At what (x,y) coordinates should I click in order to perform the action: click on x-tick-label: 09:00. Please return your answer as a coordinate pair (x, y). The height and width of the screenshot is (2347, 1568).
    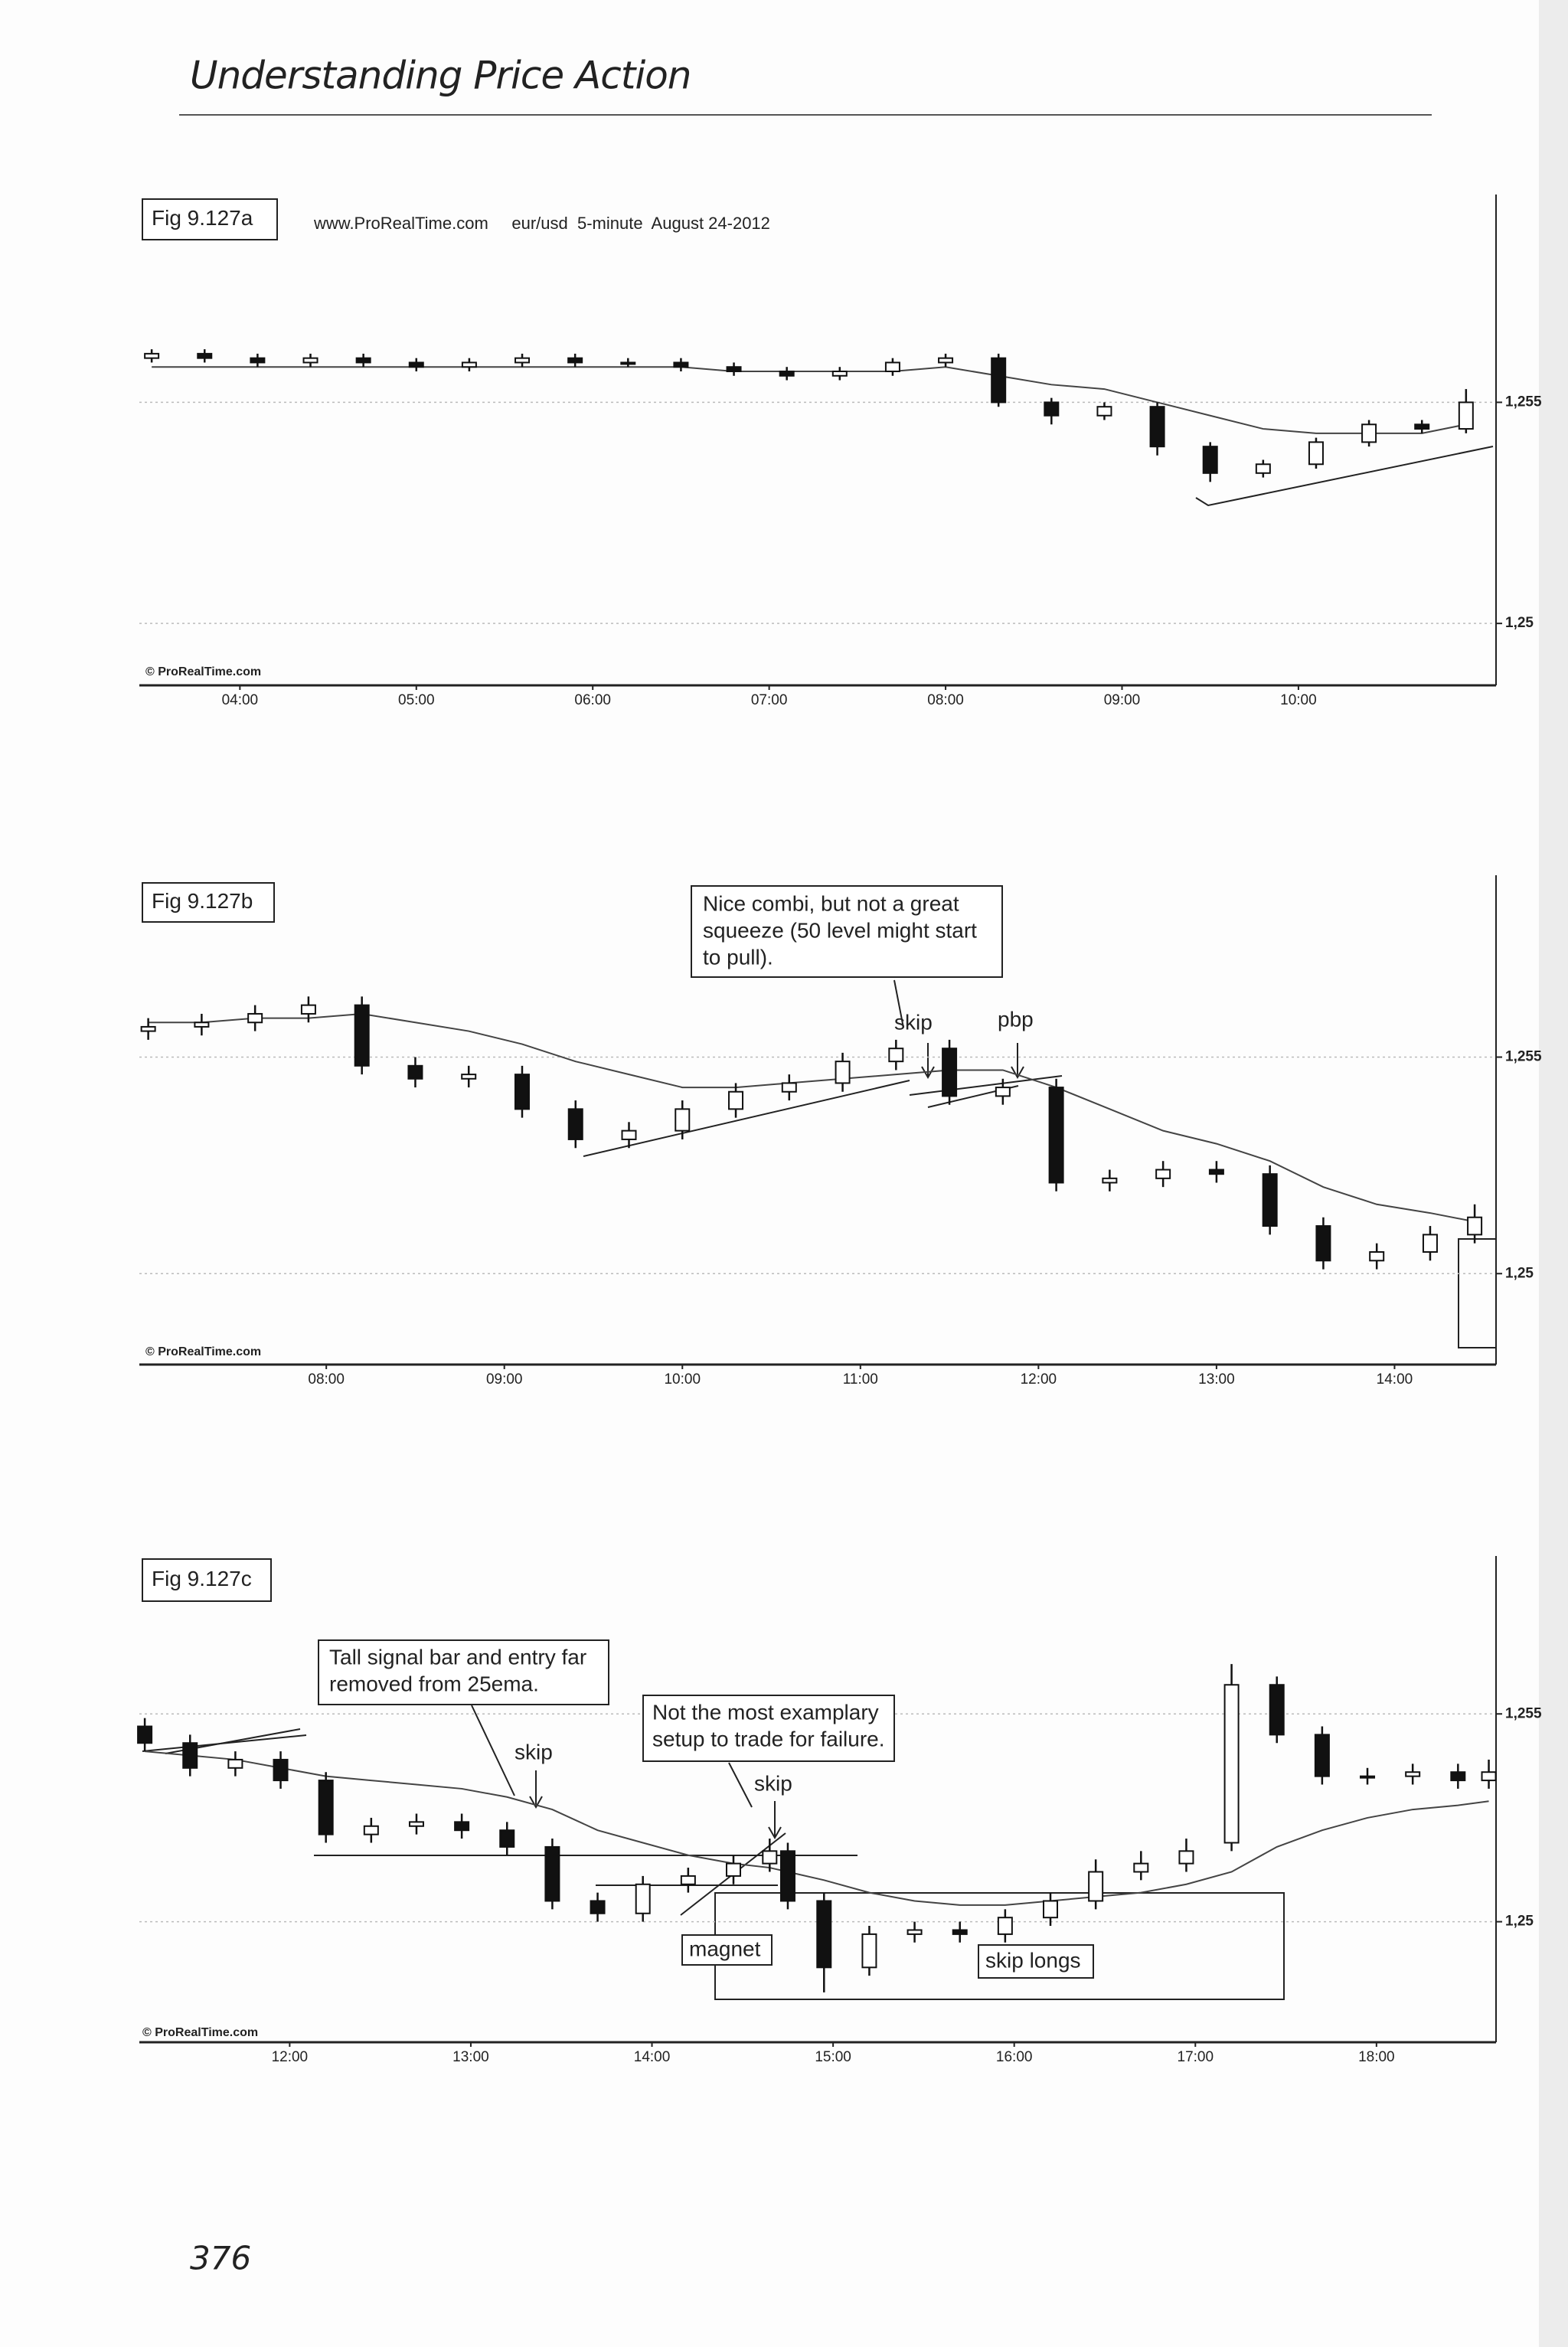
    Looking at the image, I should click on (504, 1379).